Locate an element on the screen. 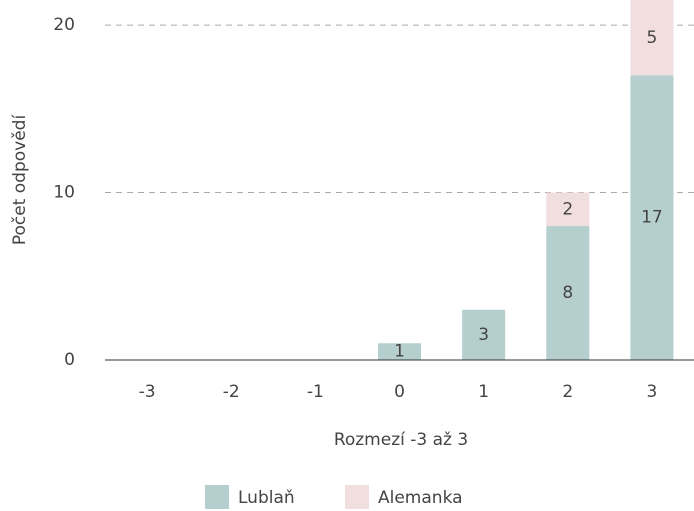 The image size is (694, 511). data-label: 3 is located at coordinates (483, 335).